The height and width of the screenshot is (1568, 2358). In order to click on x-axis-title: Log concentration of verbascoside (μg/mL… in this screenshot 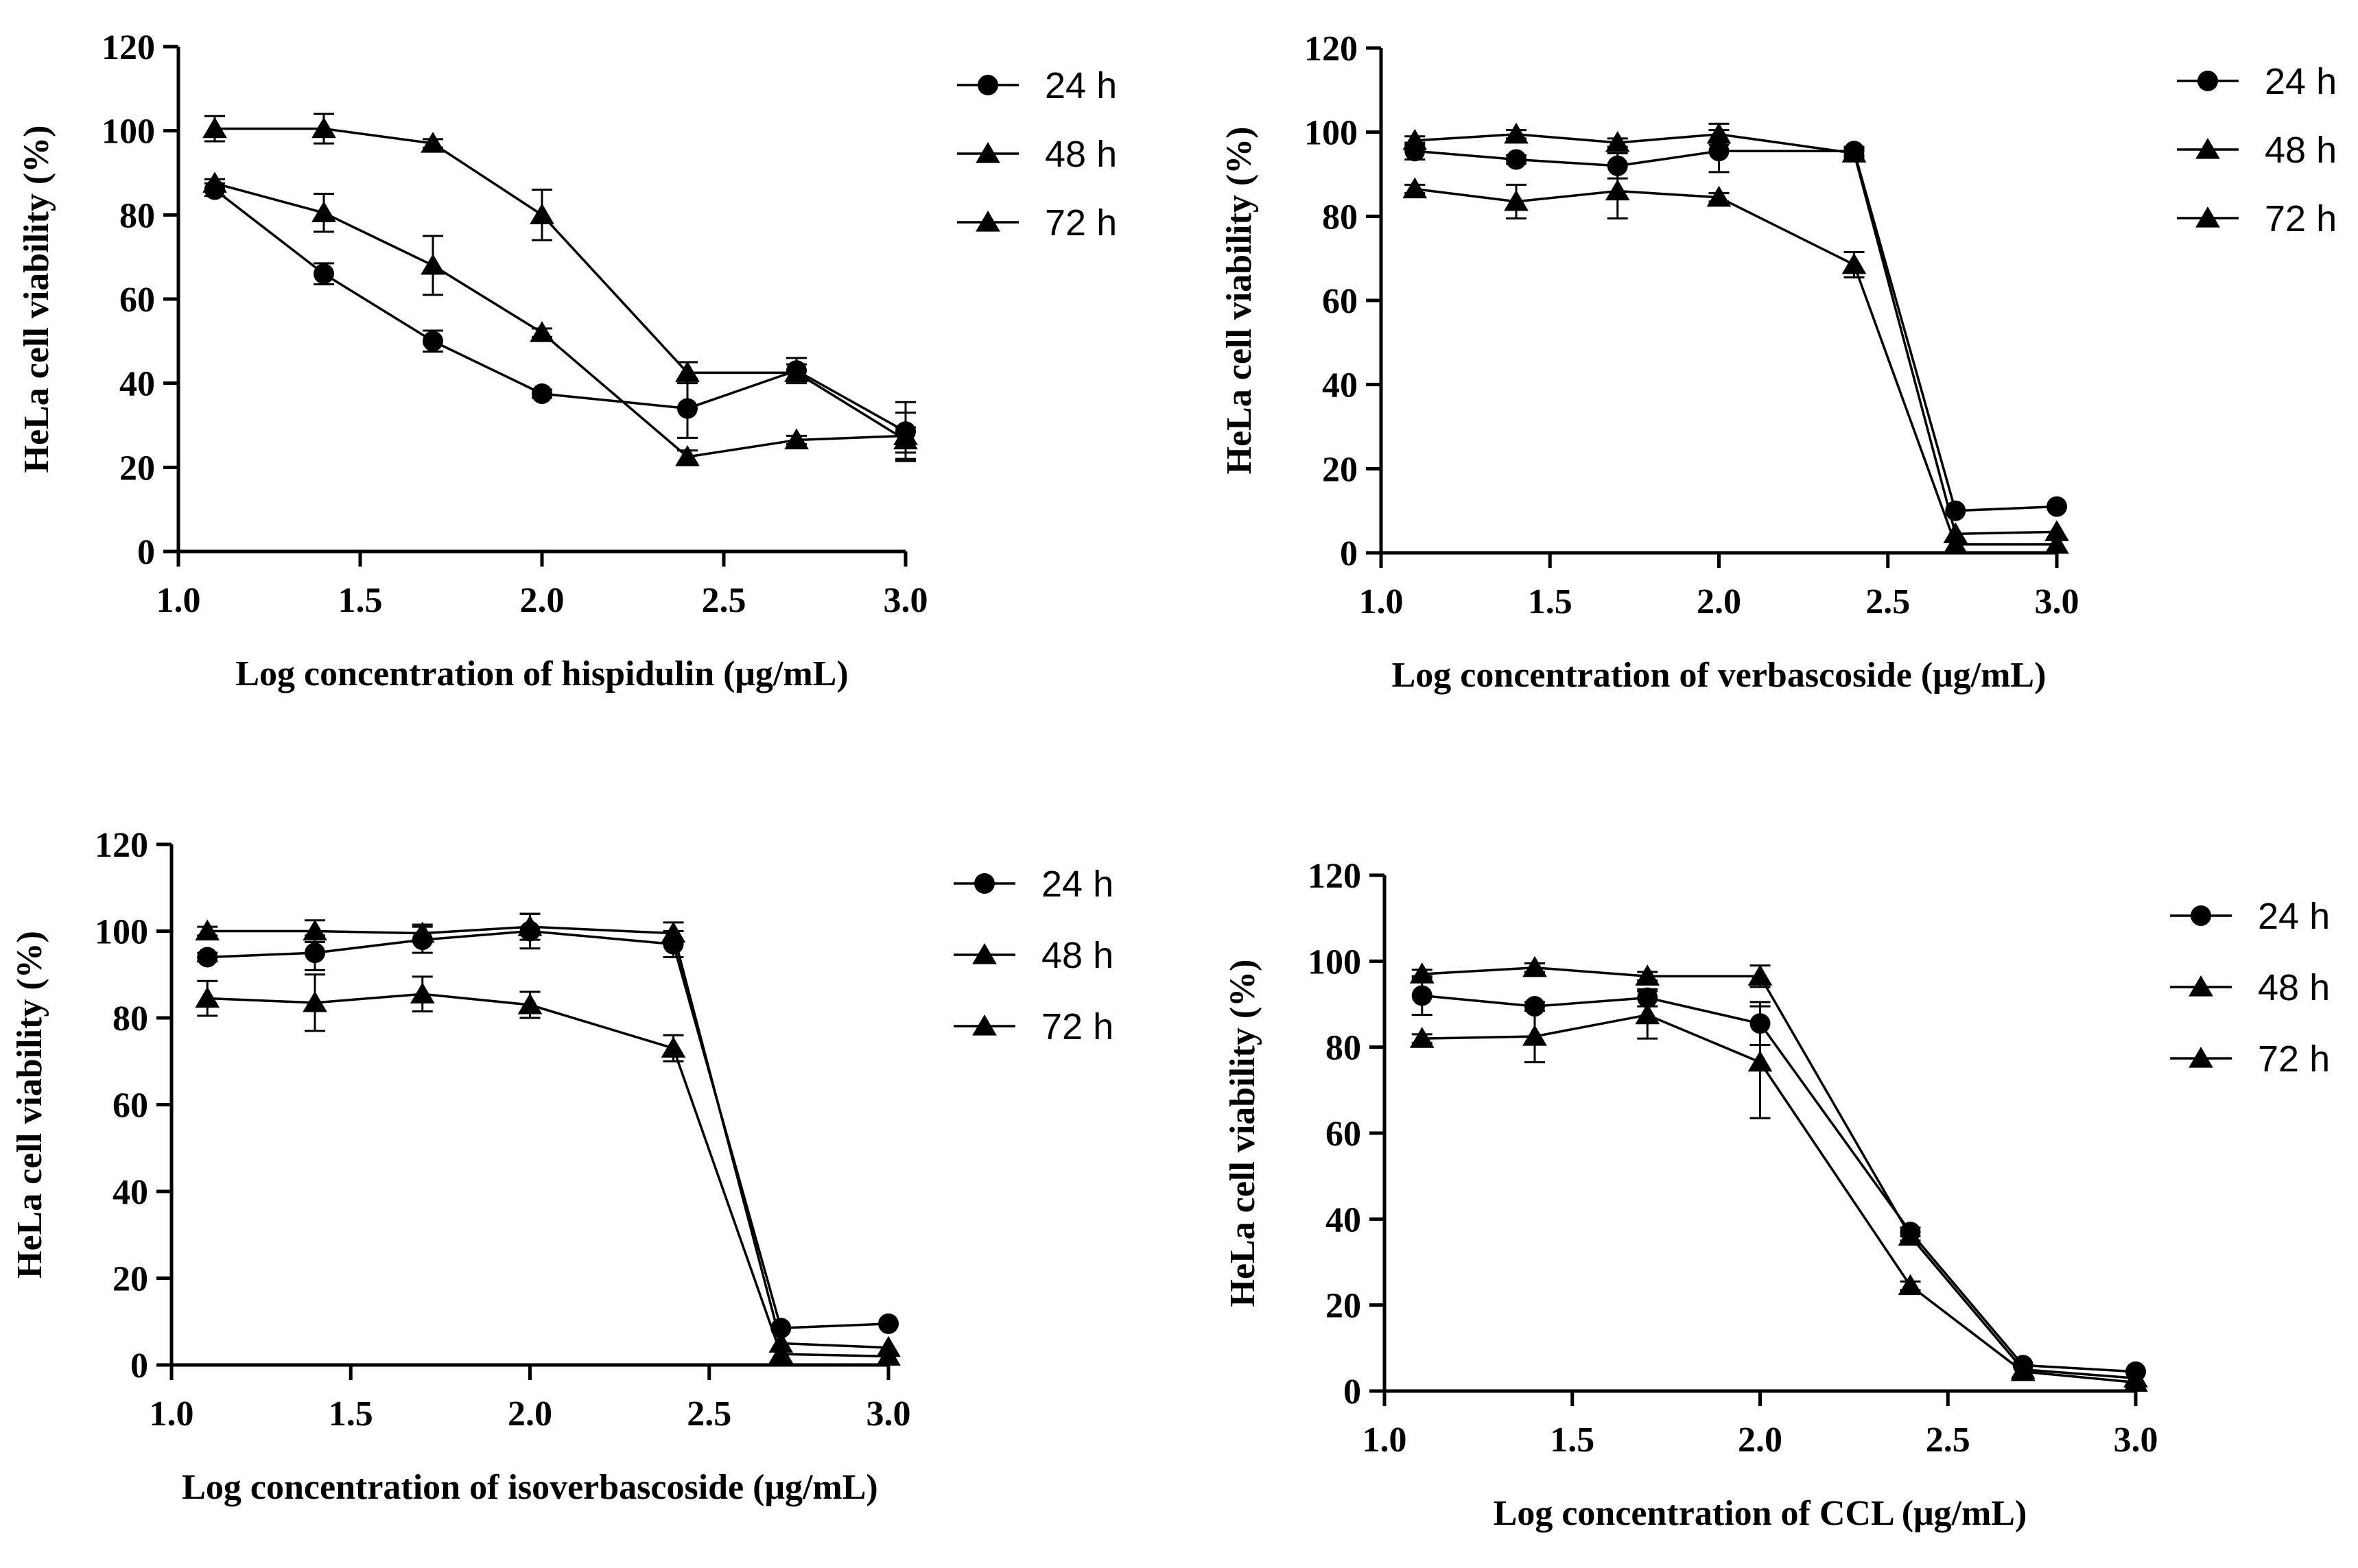, I will do `click(1719, 676)`.